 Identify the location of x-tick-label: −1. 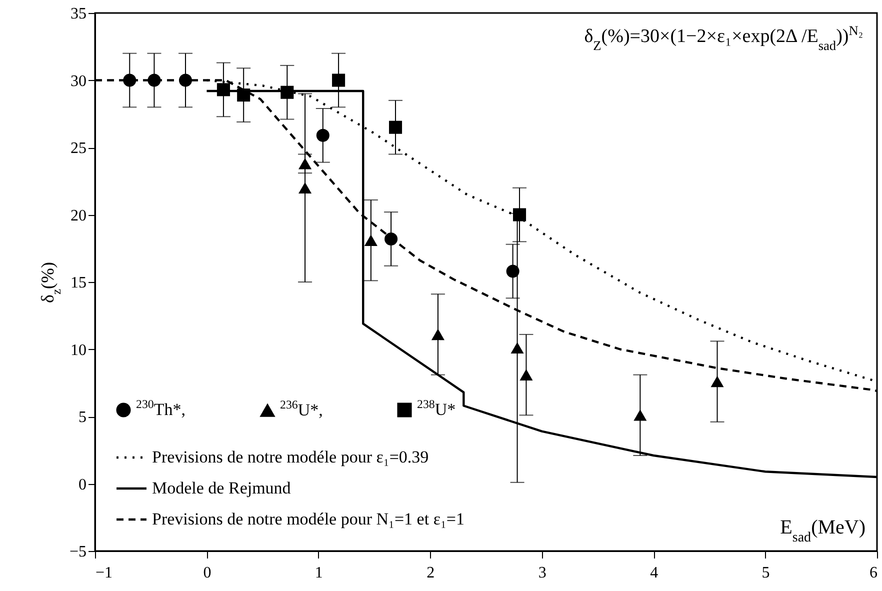
(104, 573).